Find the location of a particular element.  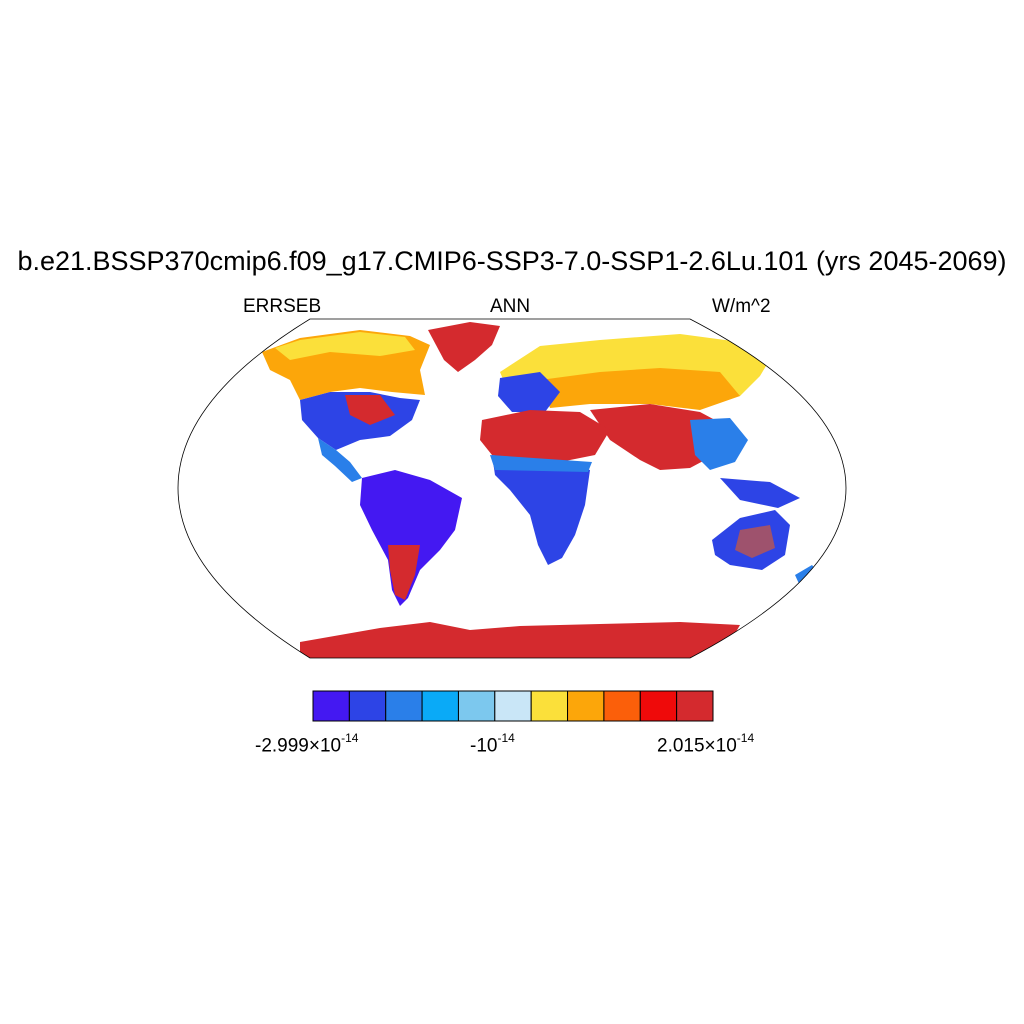

greenland-region is located at coordinates (464, 347).